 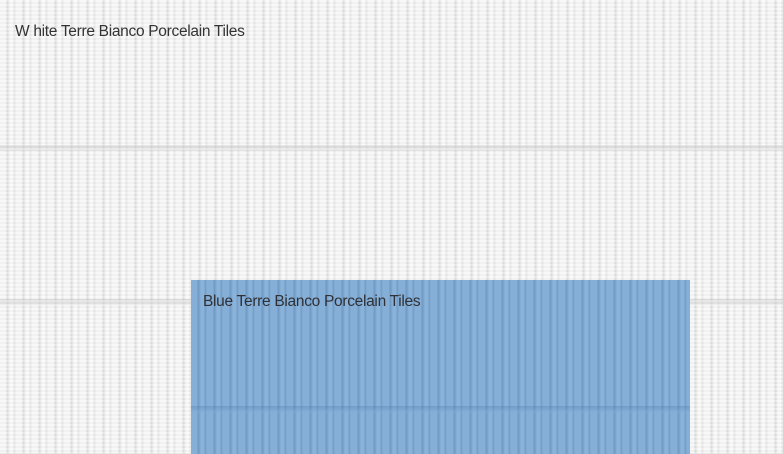 What do you see at coordinates (130, 31) in the screenshot?
I see `white-tile-label: W hite Terre Bianco Porcelain Tiles` at bounding box center [130, 31].